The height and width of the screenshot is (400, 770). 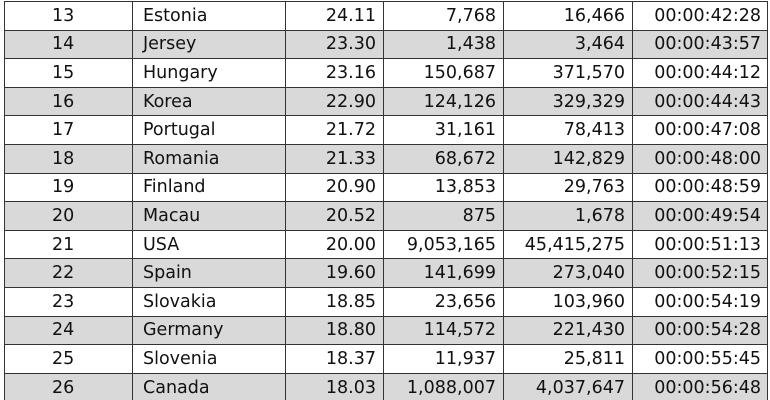 What do you see at coordinates (209, 187) in the screenshot?
I see `country-cell: Finland` at bounding box center [209, 187].